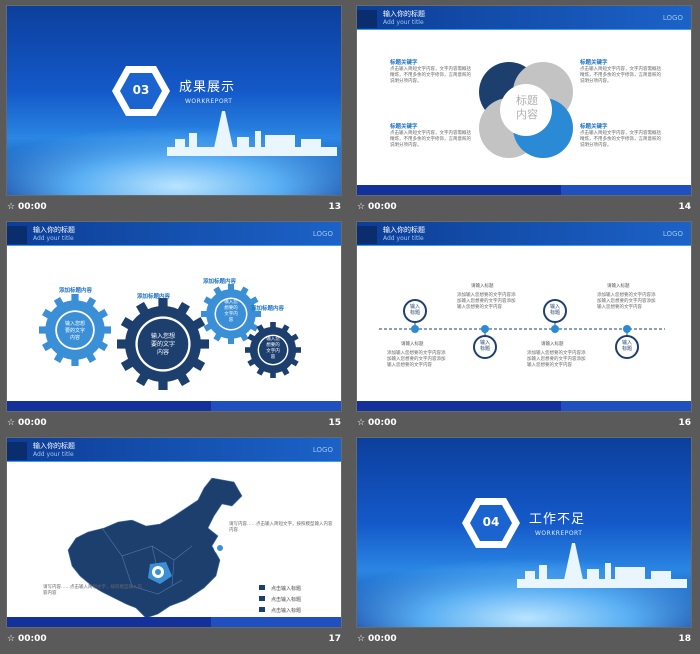  Describe the element at coordinates (231, 314) in the screenshot. I see `gear-text: 文字内` at that location.